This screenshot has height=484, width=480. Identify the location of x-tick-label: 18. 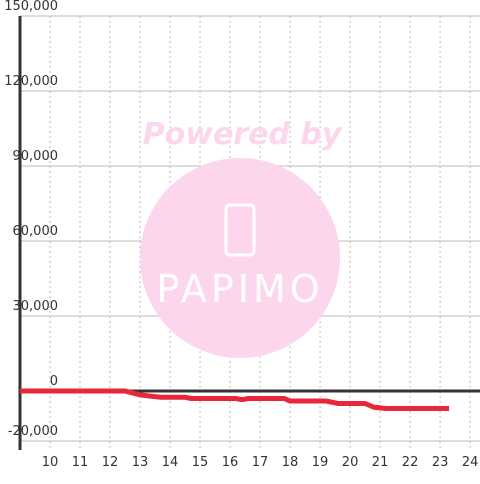
(290, 462).